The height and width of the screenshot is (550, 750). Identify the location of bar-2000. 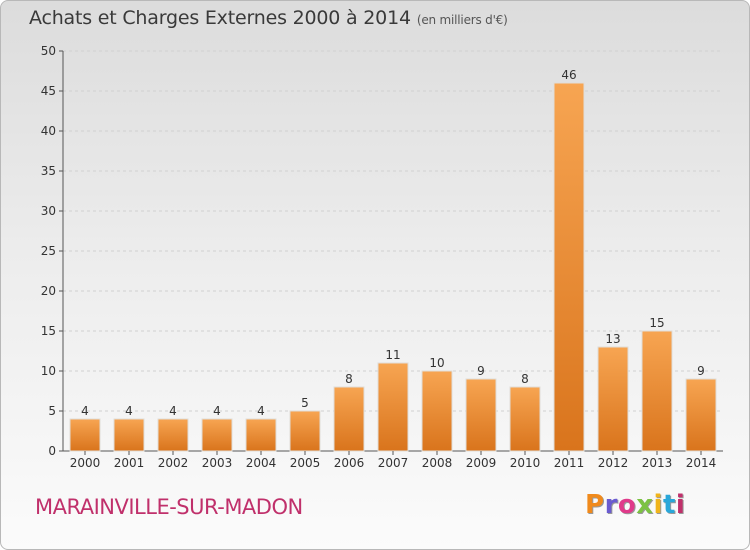
(85, 435).